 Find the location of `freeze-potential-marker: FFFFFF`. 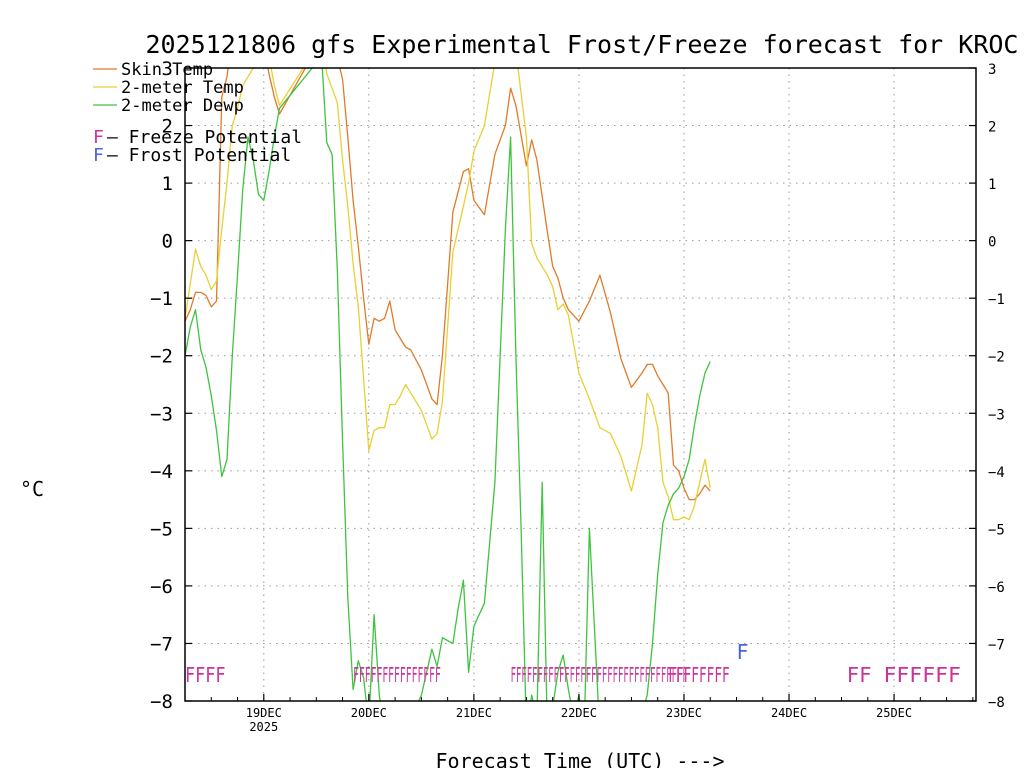

freeze-potential-marker: FFFFFF is located at coordinates (922, 675).